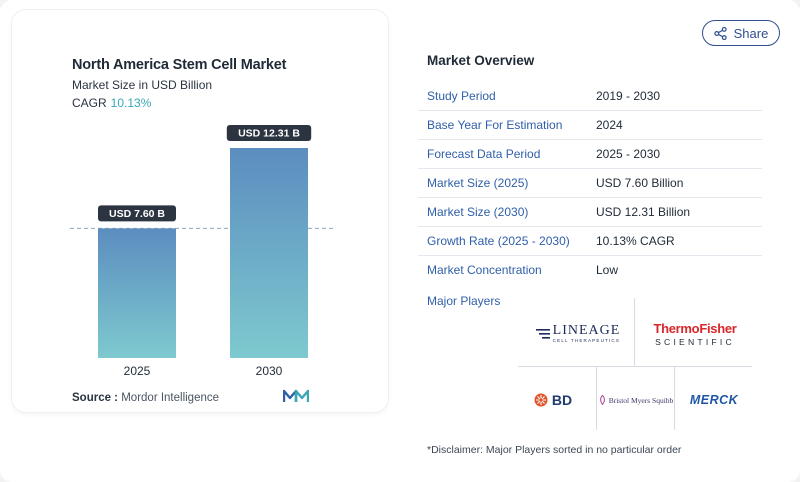  Describe the element at coordinates (296, 395) in the screenshot. I see `mordor-intelligence-logo-icon` at that location.